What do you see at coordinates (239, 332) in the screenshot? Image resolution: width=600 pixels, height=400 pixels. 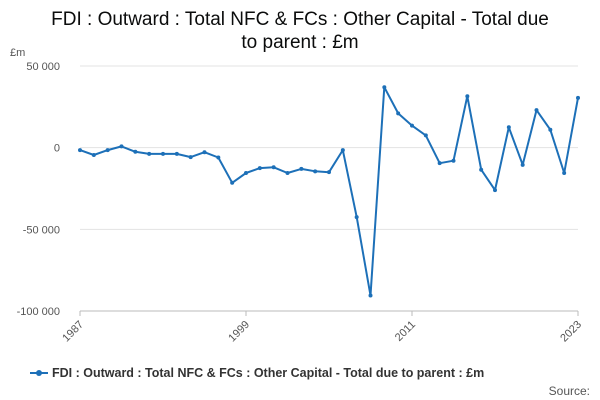 I see `x-tick-label: 1999` at bounding box center [239, 332].